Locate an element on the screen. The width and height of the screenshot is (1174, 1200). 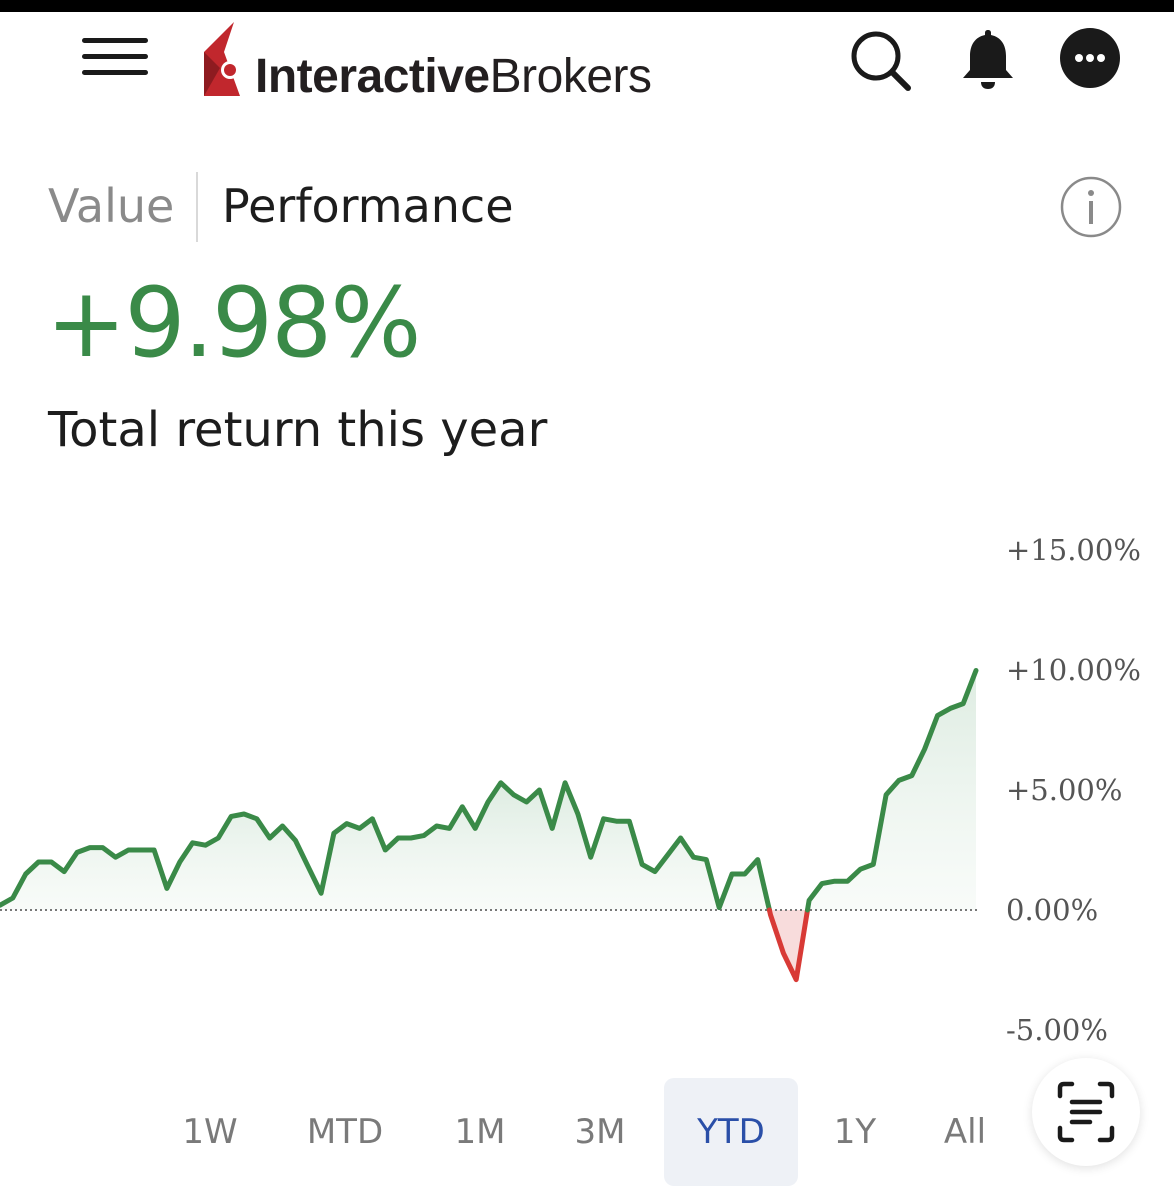
y-axis-tick-label: -5.00% is located at coordinates (1057, 1030).